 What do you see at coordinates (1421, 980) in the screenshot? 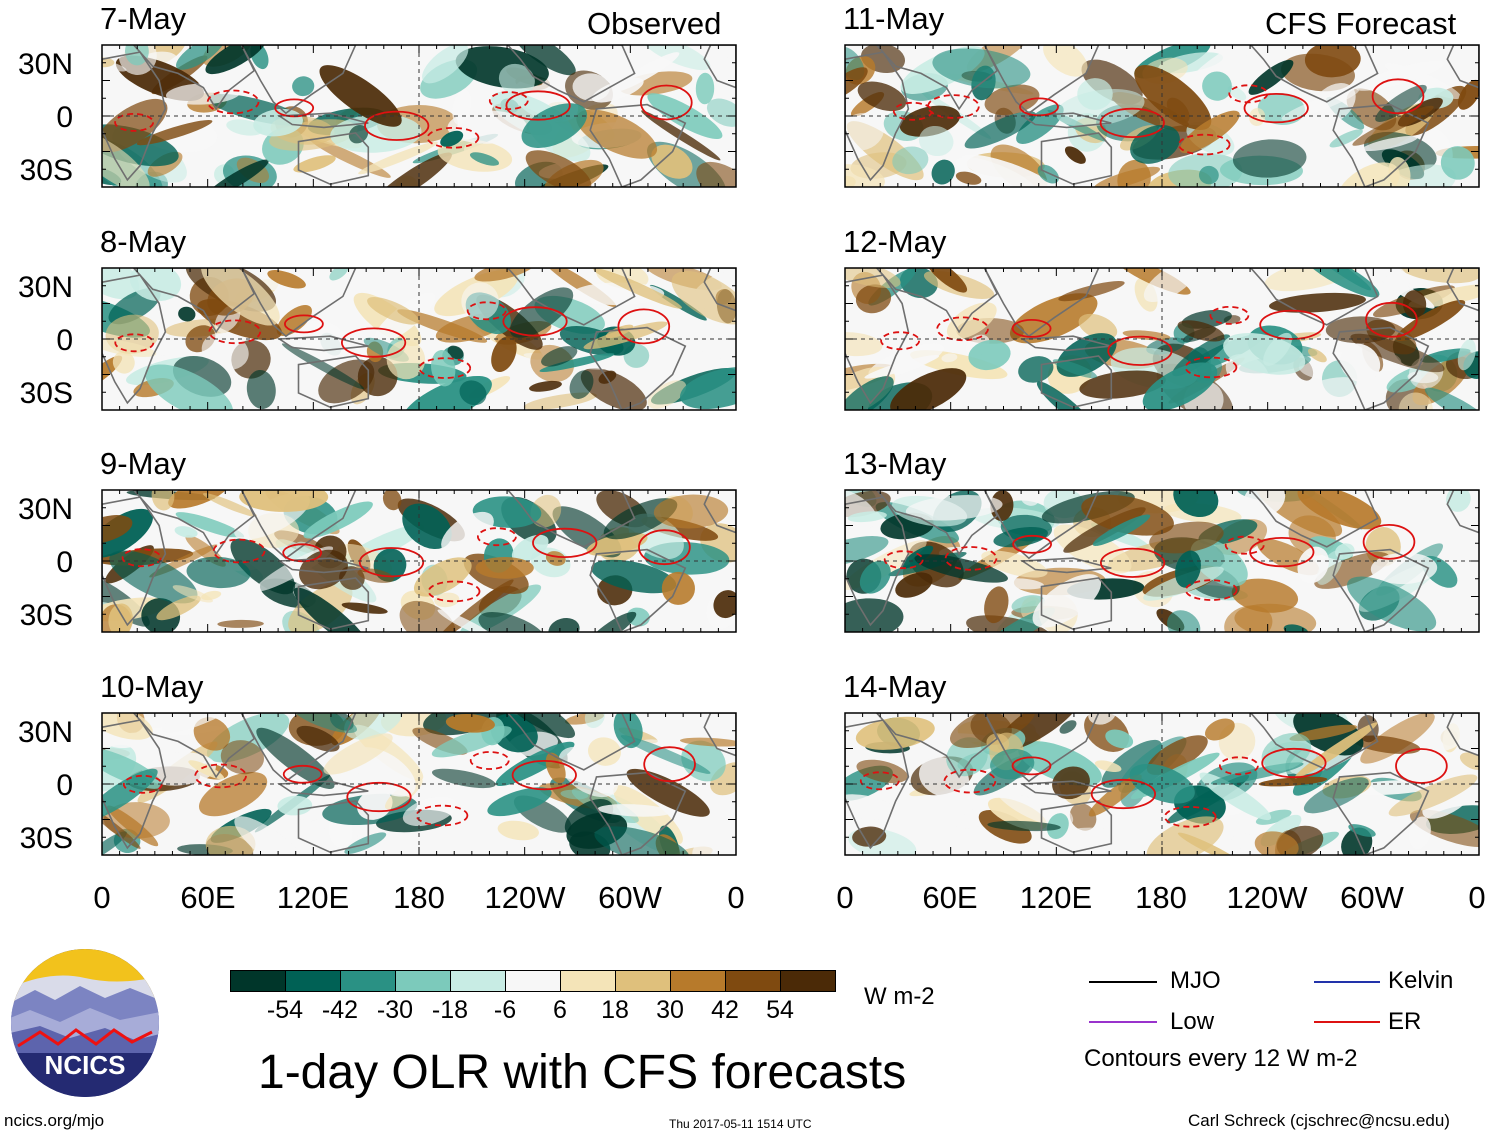
I see `legend-kelvin-label: Kelvin` at bounding box center [1421, 980].